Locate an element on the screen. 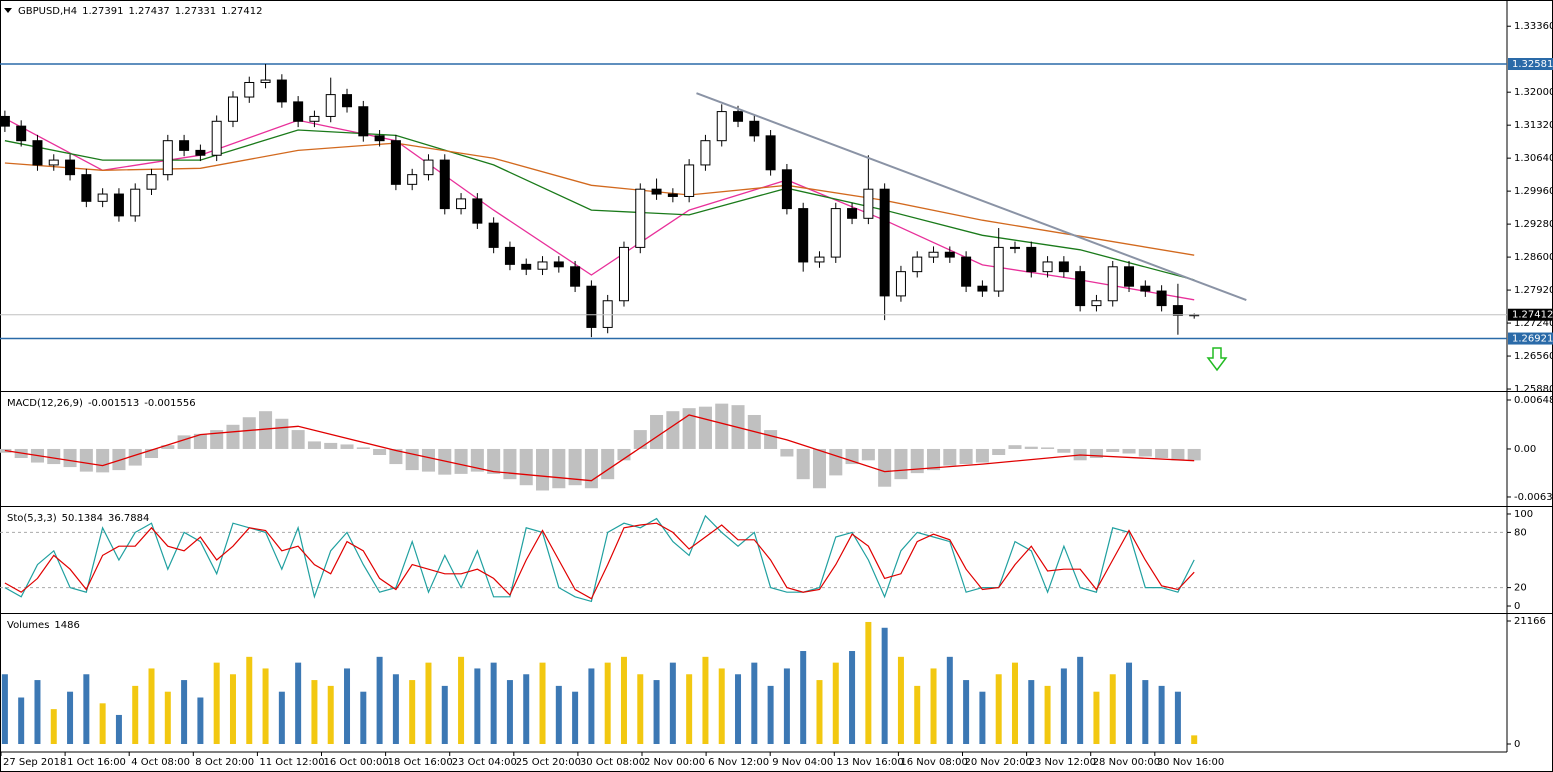  down-arrow is located at coordinates (1217, 359).